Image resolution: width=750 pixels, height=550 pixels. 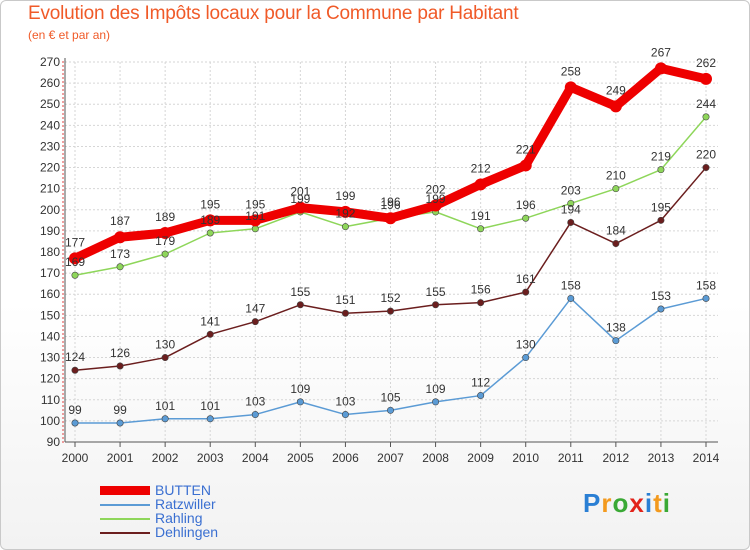 I want to click on x-tick-label: 2004, so click(x=255, y=458).